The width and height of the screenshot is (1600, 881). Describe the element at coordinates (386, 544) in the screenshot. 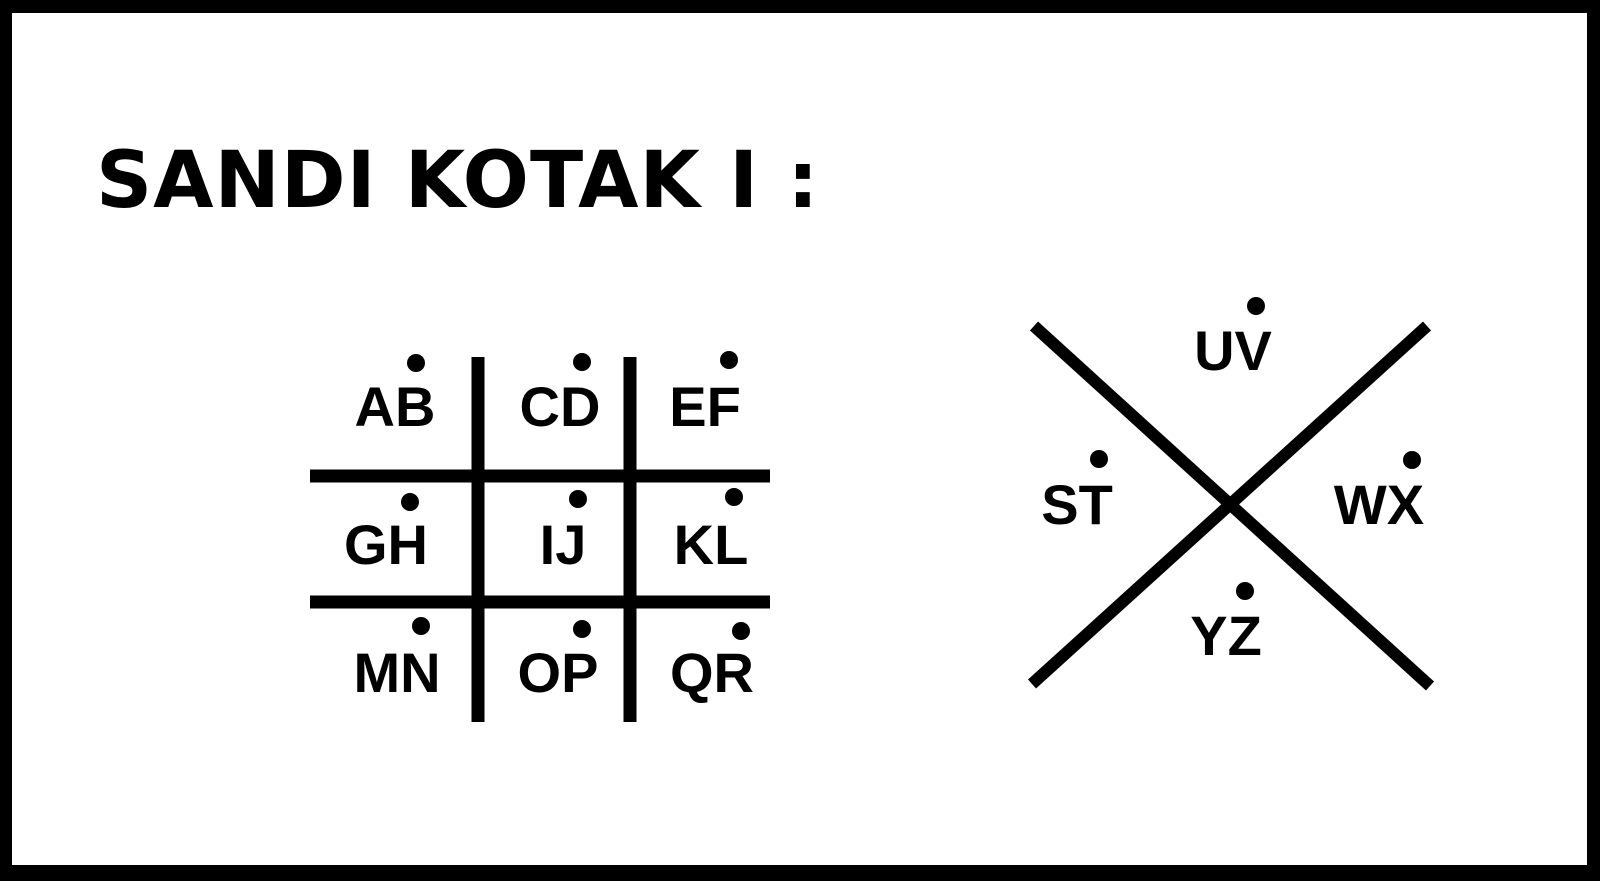

I see `grid-cell-label: GH` at that location.